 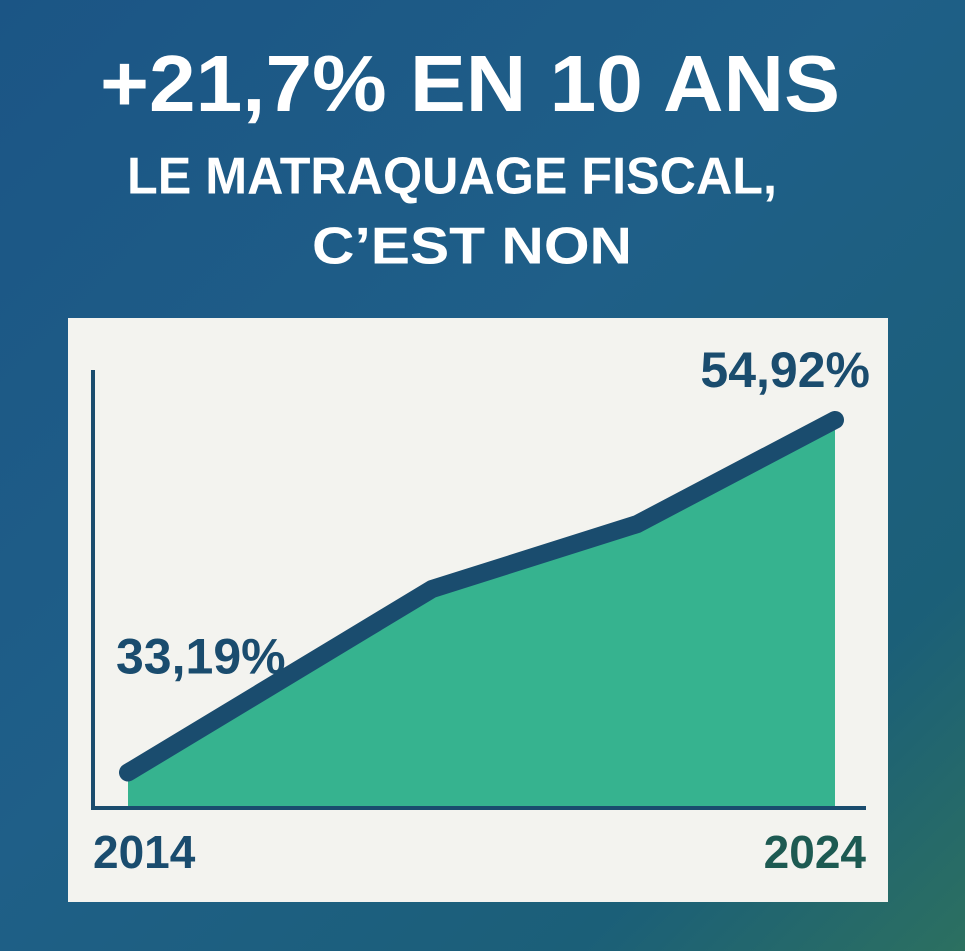 I want to click on value-label: 33,19%, so click(x=201, y=657).